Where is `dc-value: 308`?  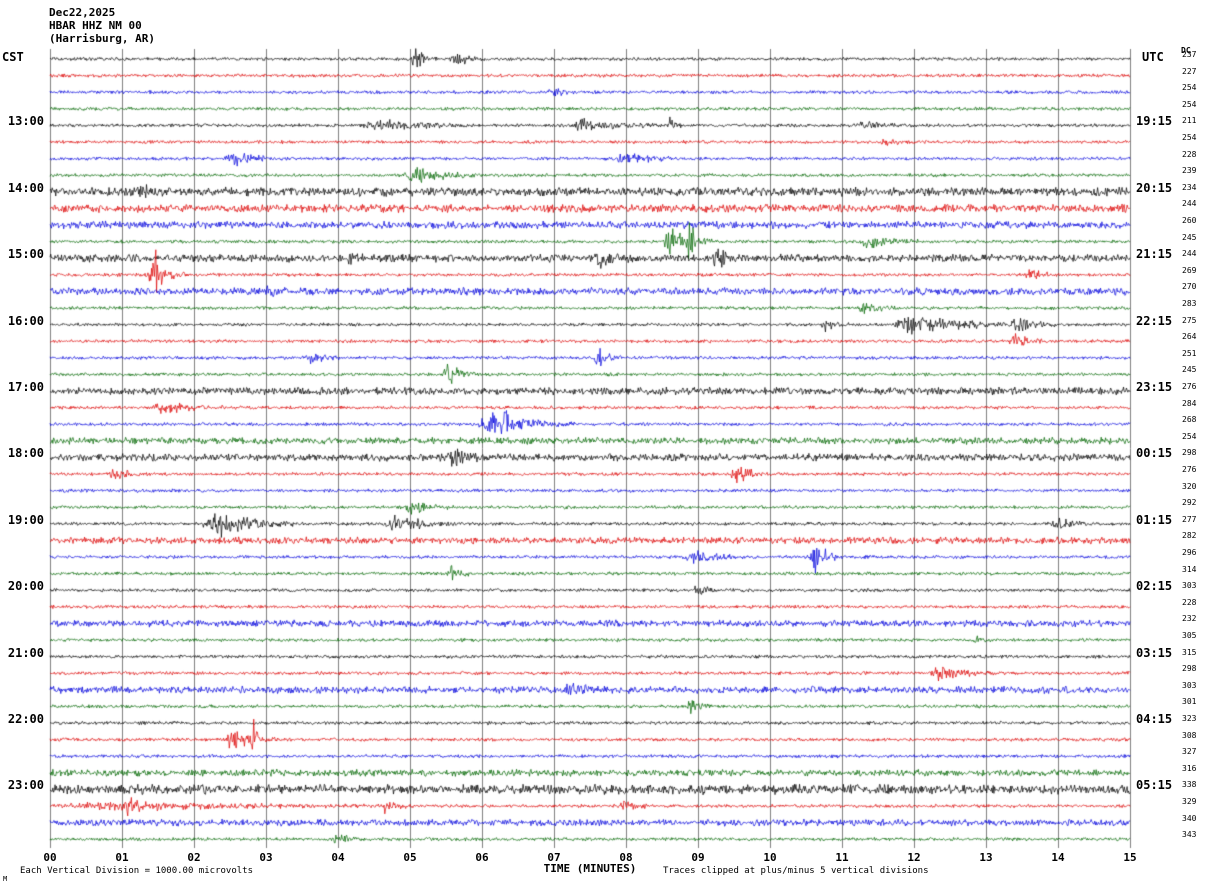 dc-value: 308 is located at coordinates (1189, 735).